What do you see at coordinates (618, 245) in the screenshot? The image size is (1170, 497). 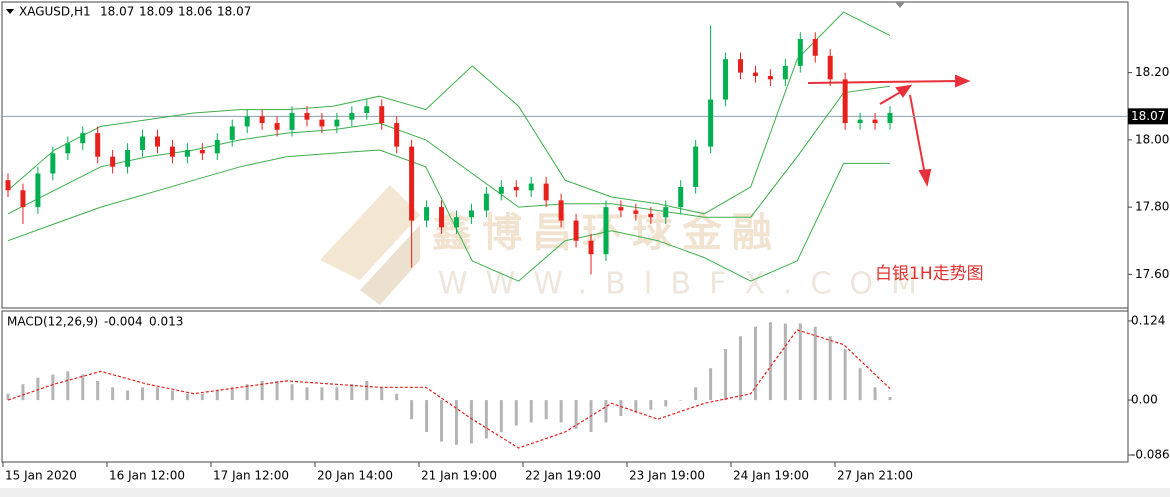 I see `watermark: 鑫博昌环球金融 WWW.BIBFX.COM` at bounding box center [618, 245].